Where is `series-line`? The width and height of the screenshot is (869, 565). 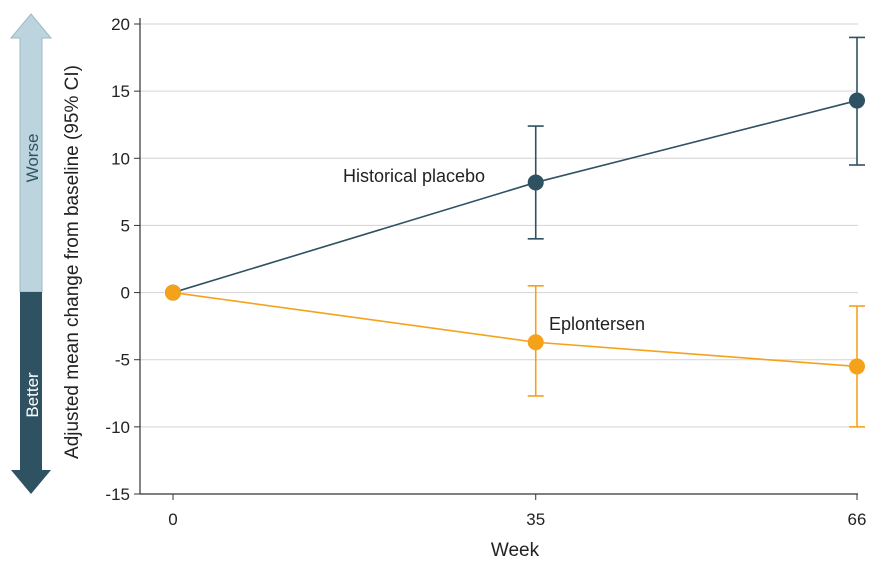
series-line is located at coordinates (515, 329).